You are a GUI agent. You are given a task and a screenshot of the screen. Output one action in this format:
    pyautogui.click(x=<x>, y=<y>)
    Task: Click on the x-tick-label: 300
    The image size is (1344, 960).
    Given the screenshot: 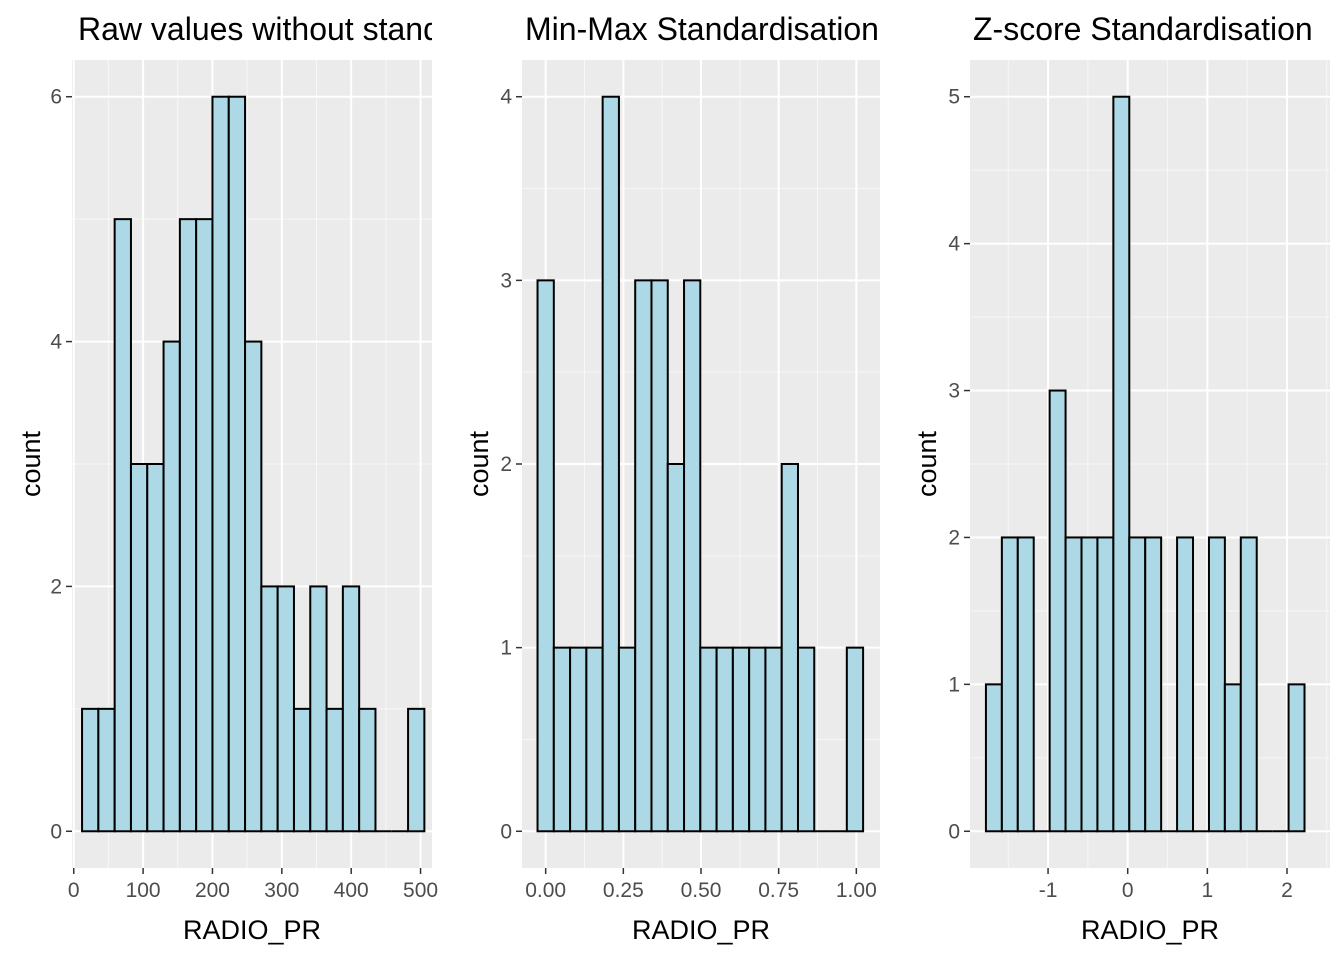 What is the action you would take?
    pyautogui.click(x=281, y=890)
    